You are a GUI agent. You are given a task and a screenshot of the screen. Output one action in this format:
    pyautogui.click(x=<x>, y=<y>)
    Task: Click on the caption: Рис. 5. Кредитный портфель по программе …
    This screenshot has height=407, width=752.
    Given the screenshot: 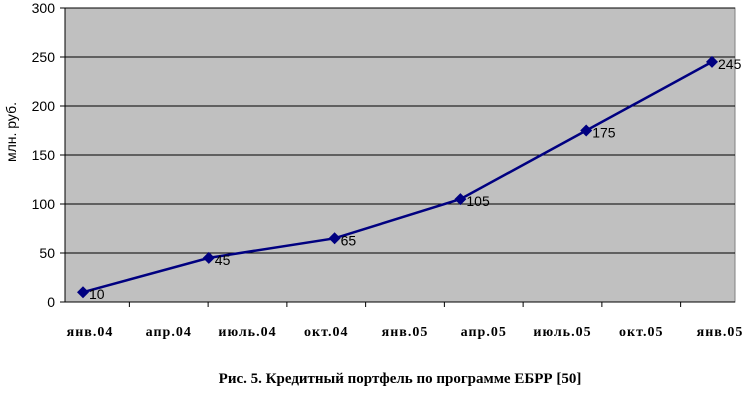 What is the action you would take?
    pyautogui.click(x=400, y=379)
    